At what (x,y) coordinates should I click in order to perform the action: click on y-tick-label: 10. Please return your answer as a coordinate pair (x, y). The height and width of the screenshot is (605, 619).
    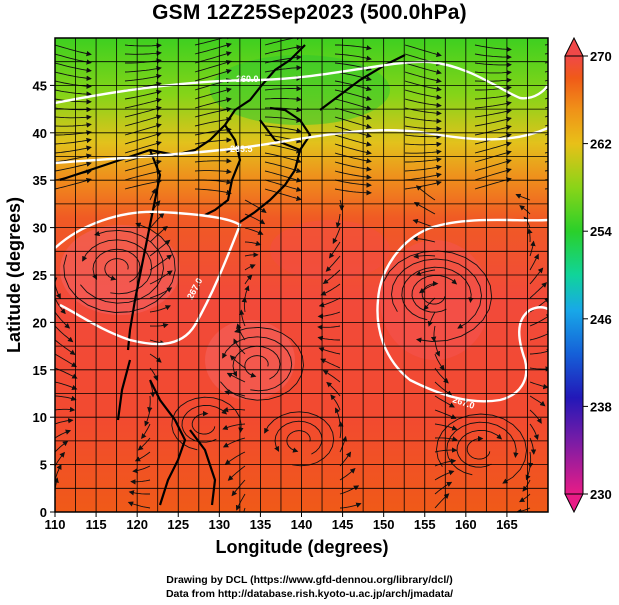
    Looking at the image, I should click on (40, 417).